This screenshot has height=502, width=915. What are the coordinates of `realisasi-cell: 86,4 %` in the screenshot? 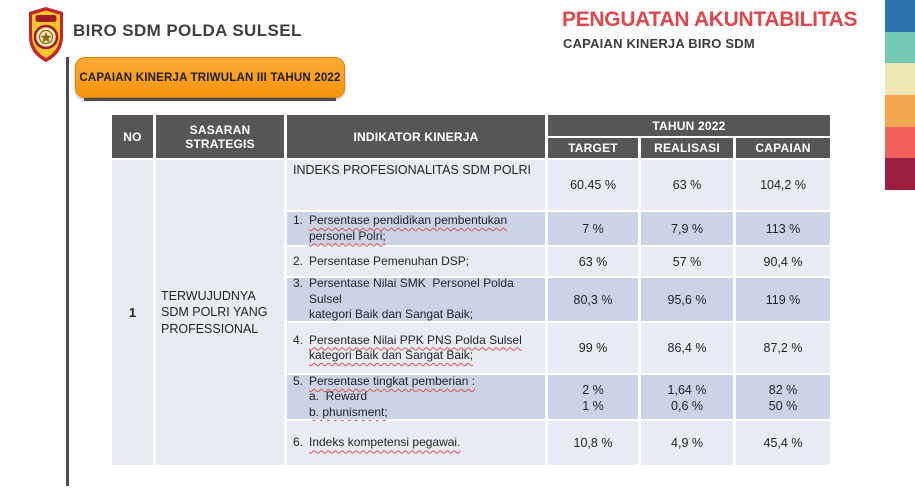 It's located at (687, 348).